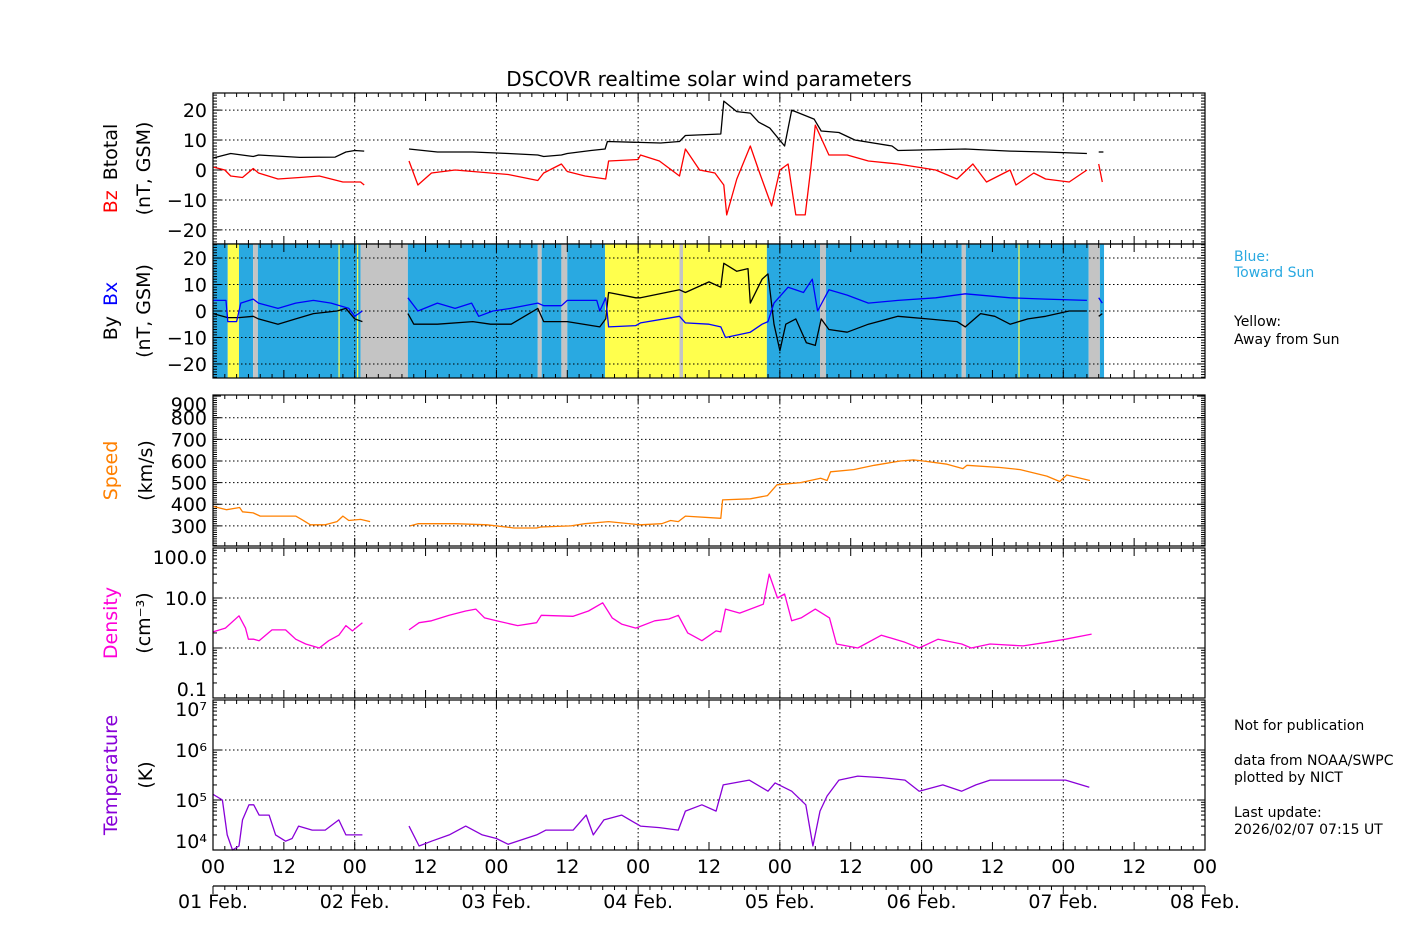 The height and width of the screenshot is (948, 1417). I want to click on x-date-label: 07 Feb., so click(1063, 902).